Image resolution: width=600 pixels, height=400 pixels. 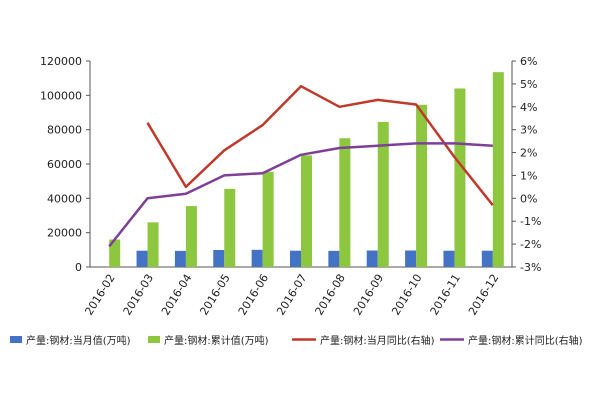 What do you see at coordinates (530, 244) in the screenshot?
I see `right-tick-label: -2%` at bounding box center [530, 244].